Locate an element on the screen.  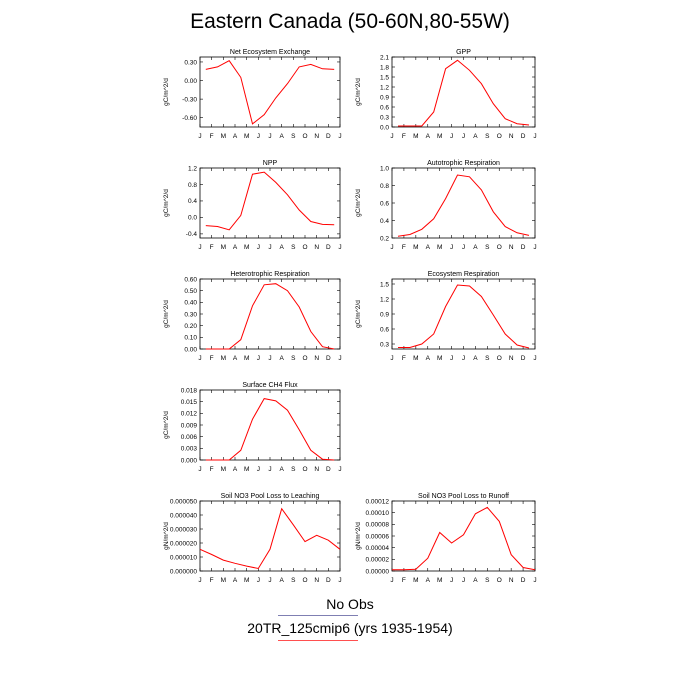
y-tick-label: 0.3 is located at coordinates (384, 344).